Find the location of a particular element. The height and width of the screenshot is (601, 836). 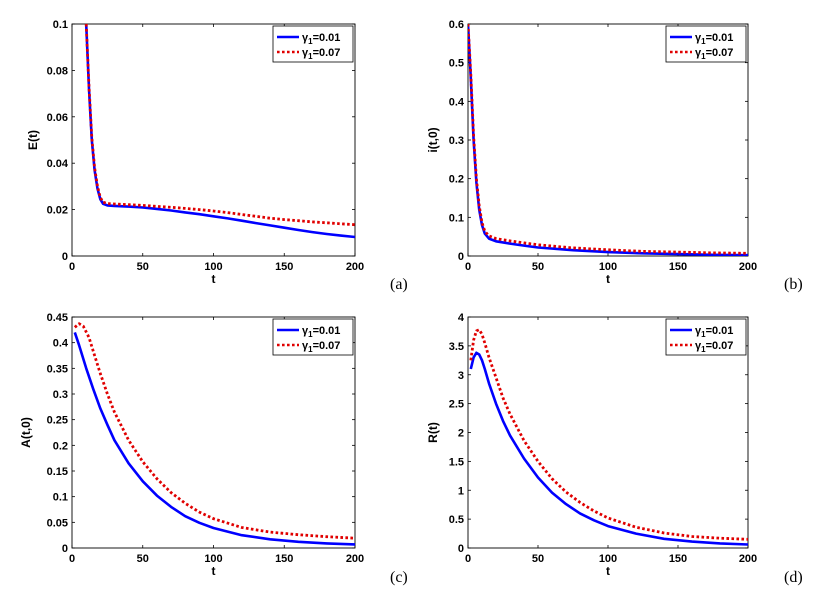

panel-tag: (d) is located at coordinates (793, 577).